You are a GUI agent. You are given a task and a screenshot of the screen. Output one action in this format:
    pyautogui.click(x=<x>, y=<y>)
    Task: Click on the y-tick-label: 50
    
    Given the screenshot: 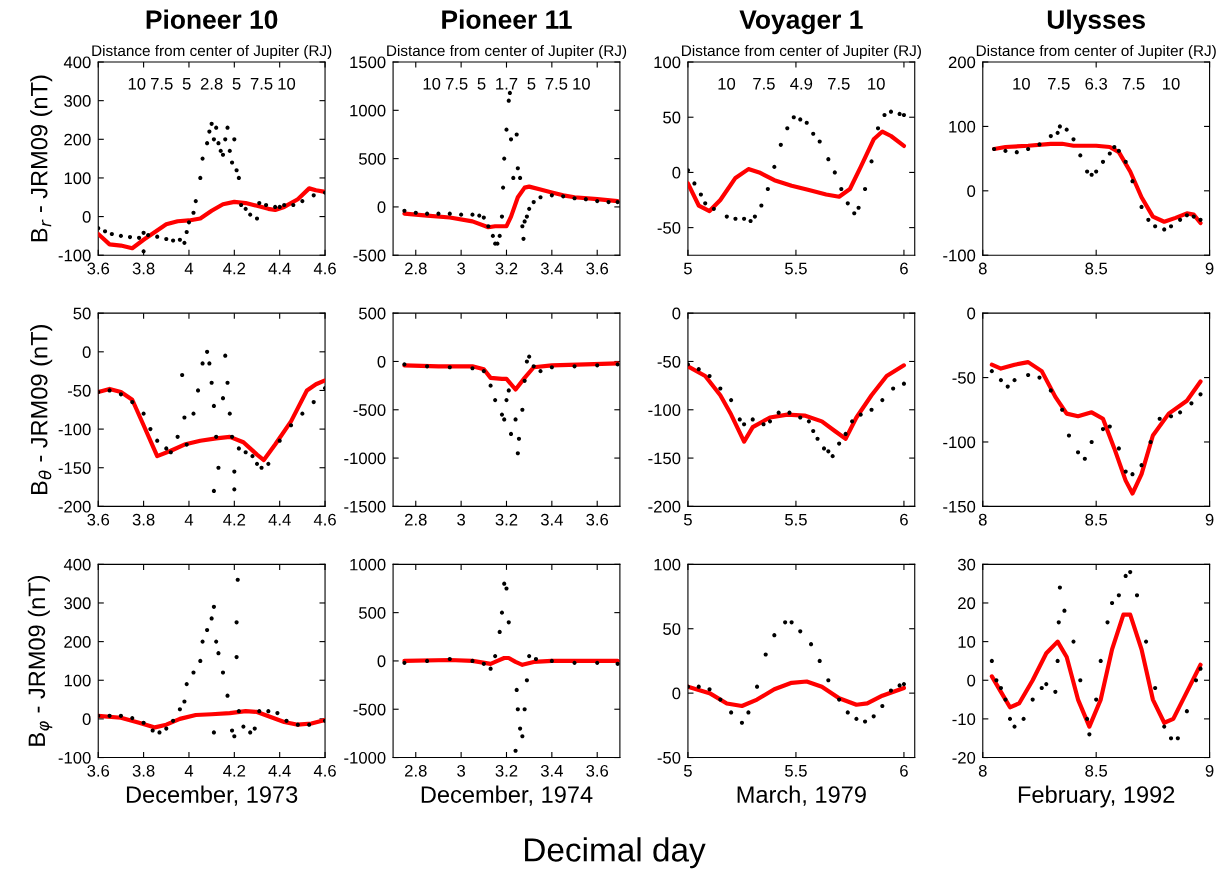 What is the action you would take?
    pyautogui.click(x=672, y=629)
    